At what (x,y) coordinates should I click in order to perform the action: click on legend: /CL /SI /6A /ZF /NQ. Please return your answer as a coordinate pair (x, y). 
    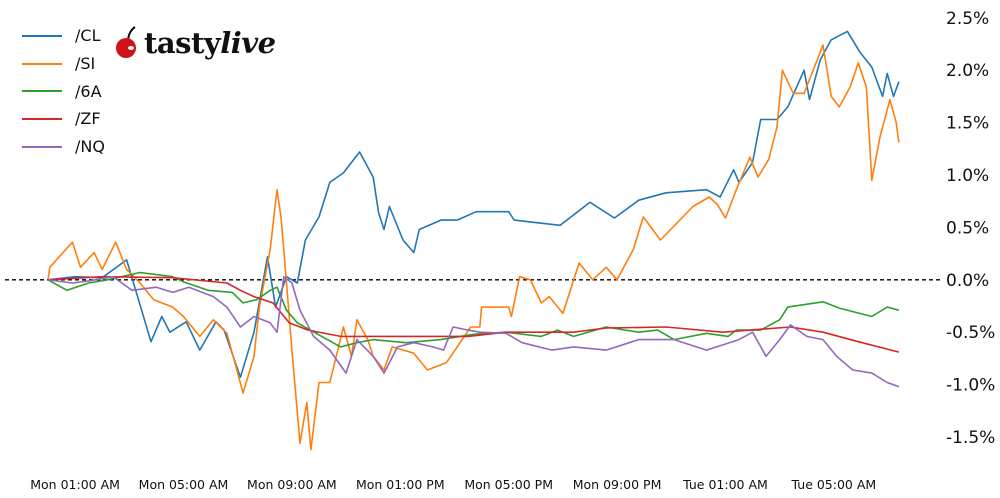
    Looking at the image, I should click on (63, 91).